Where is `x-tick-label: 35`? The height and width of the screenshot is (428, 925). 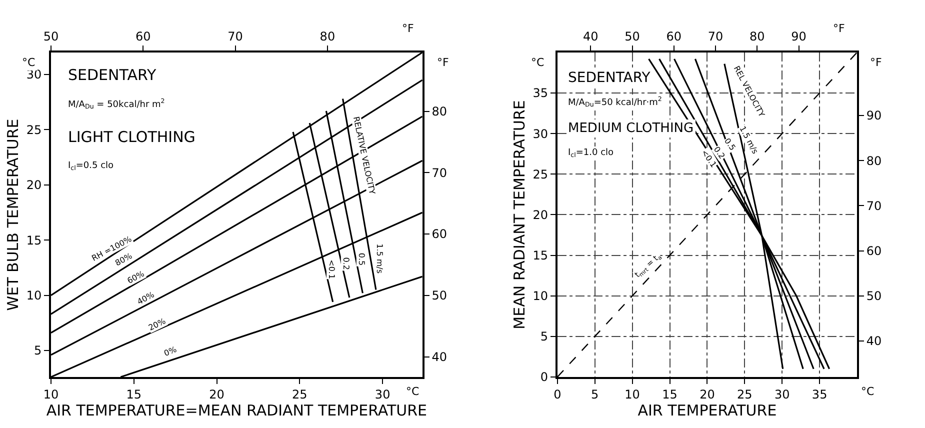 x-tick-label: 35 is located at coordinates (820, 394).